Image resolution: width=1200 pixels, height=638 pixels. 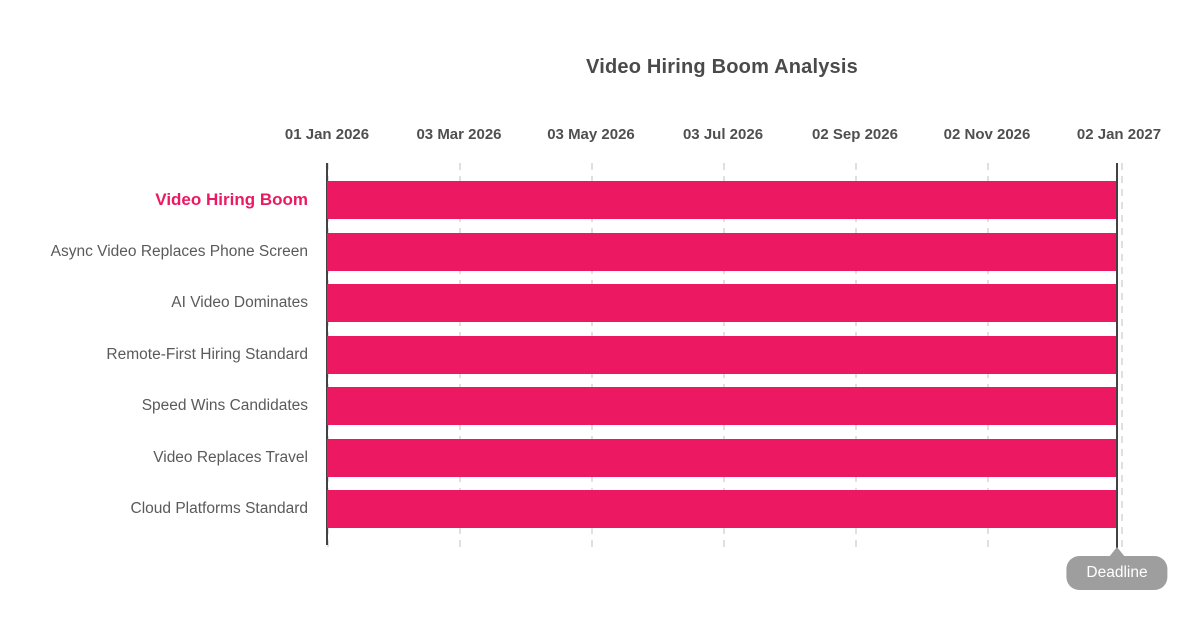 What do you see at coordinates (987, 134) in the screenshot?
I see `x-tick-label: 02 Nov 2026` at bounding box center [987, 134].